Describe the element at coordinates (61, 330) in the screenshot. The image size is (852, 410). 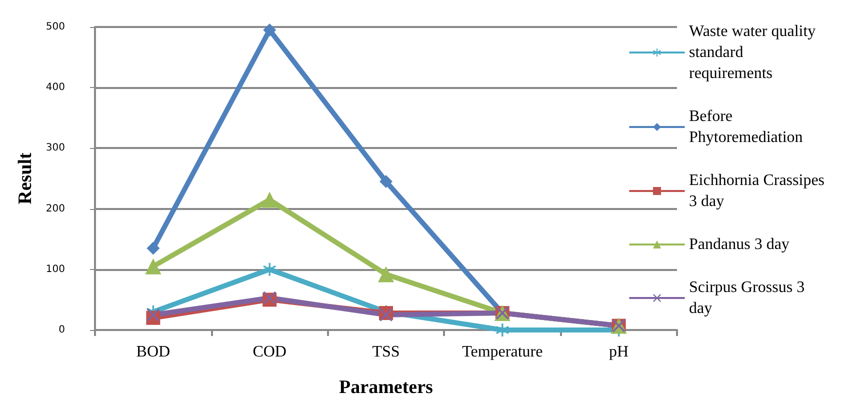
I see `y-tick-label: 0` at that location.